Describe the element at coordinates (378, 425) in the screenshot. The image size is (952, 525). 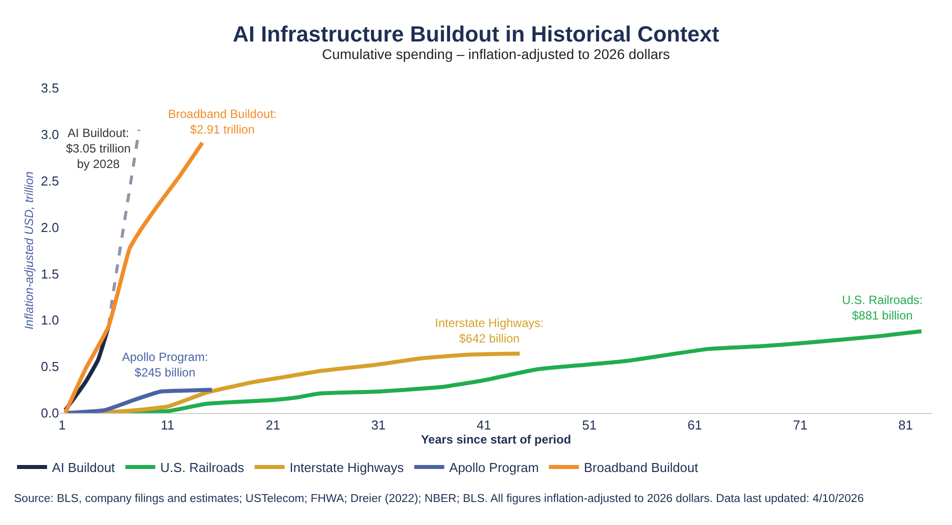
I see `x-tick-label: 31` at that location.